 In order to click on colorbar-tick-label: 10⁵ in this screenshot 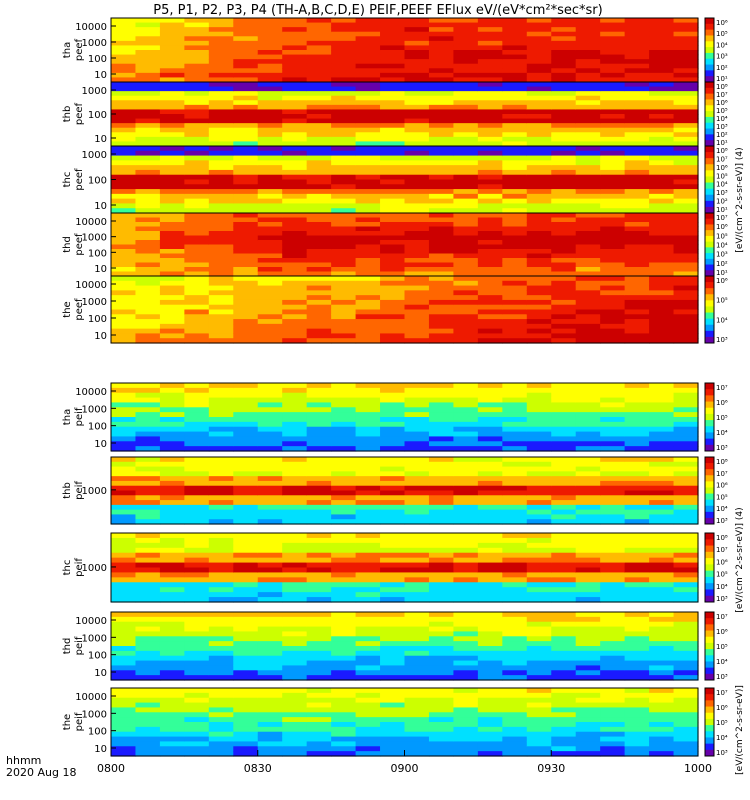, I will do `click(722, 418)`.